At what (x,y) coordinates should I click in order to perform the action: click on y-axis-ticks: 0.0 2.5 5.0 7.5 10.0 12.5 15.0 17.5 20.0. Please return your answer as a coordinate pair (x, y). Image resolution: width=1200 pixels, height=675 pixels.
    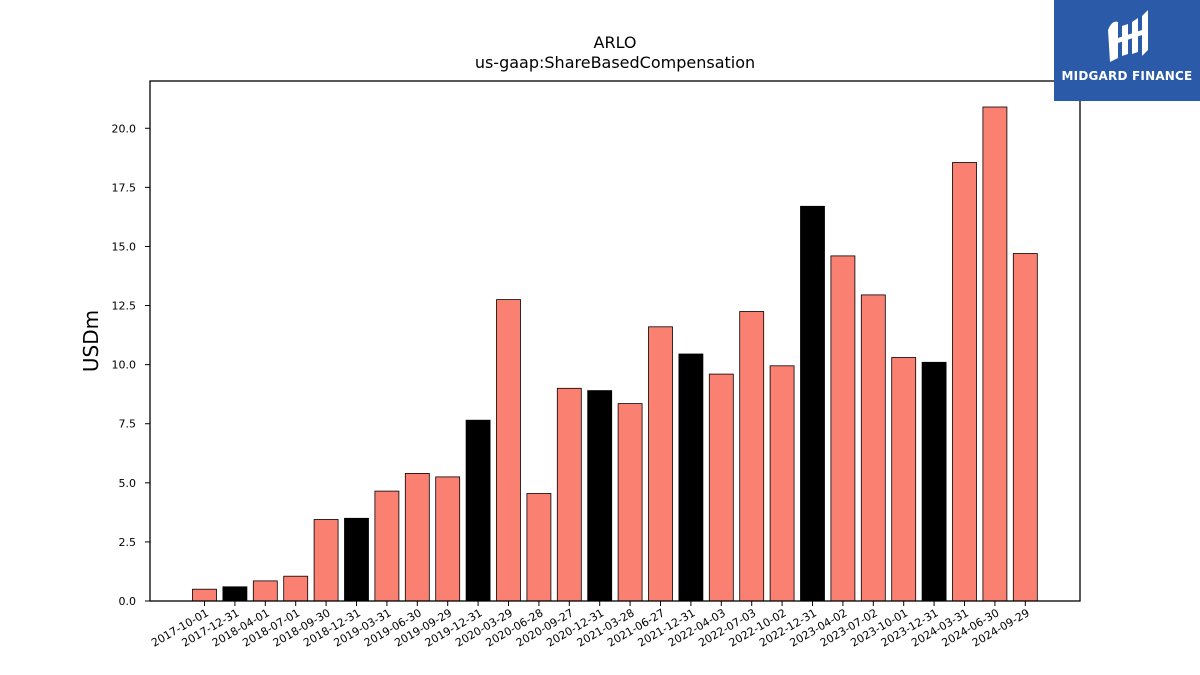
    Looking at the image, I should click on (131, 365).